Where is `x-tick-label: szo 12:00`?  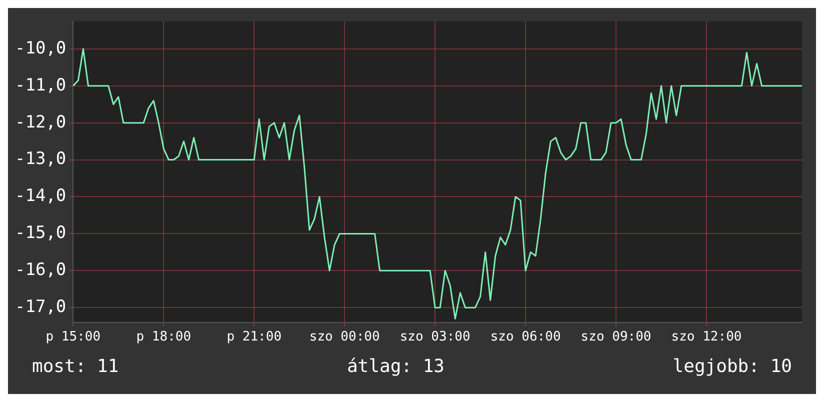
x-tick-label: szo 12:00 is located at coordinates (706, 337).